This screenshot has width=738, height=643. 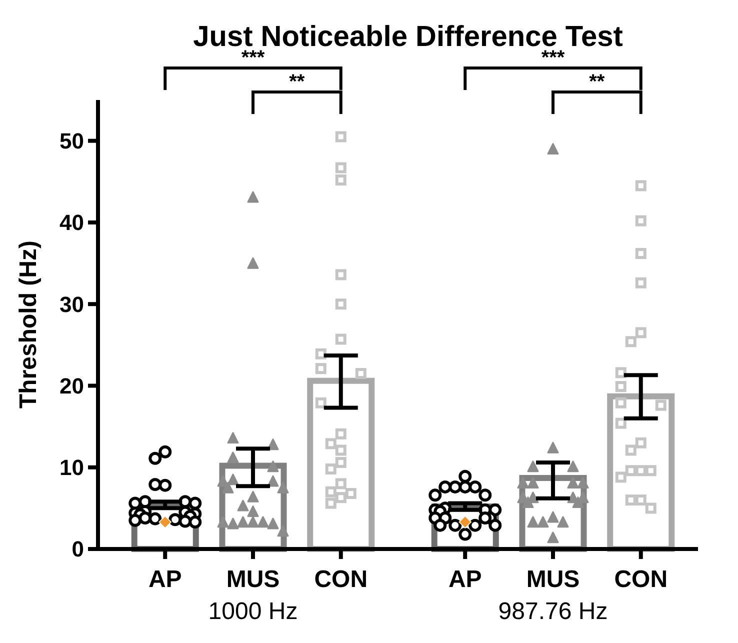 What do you see at coordinates (72, 385) in the screenshot?
I see `y-tick-label: 20` at bounding box center [72, 385].